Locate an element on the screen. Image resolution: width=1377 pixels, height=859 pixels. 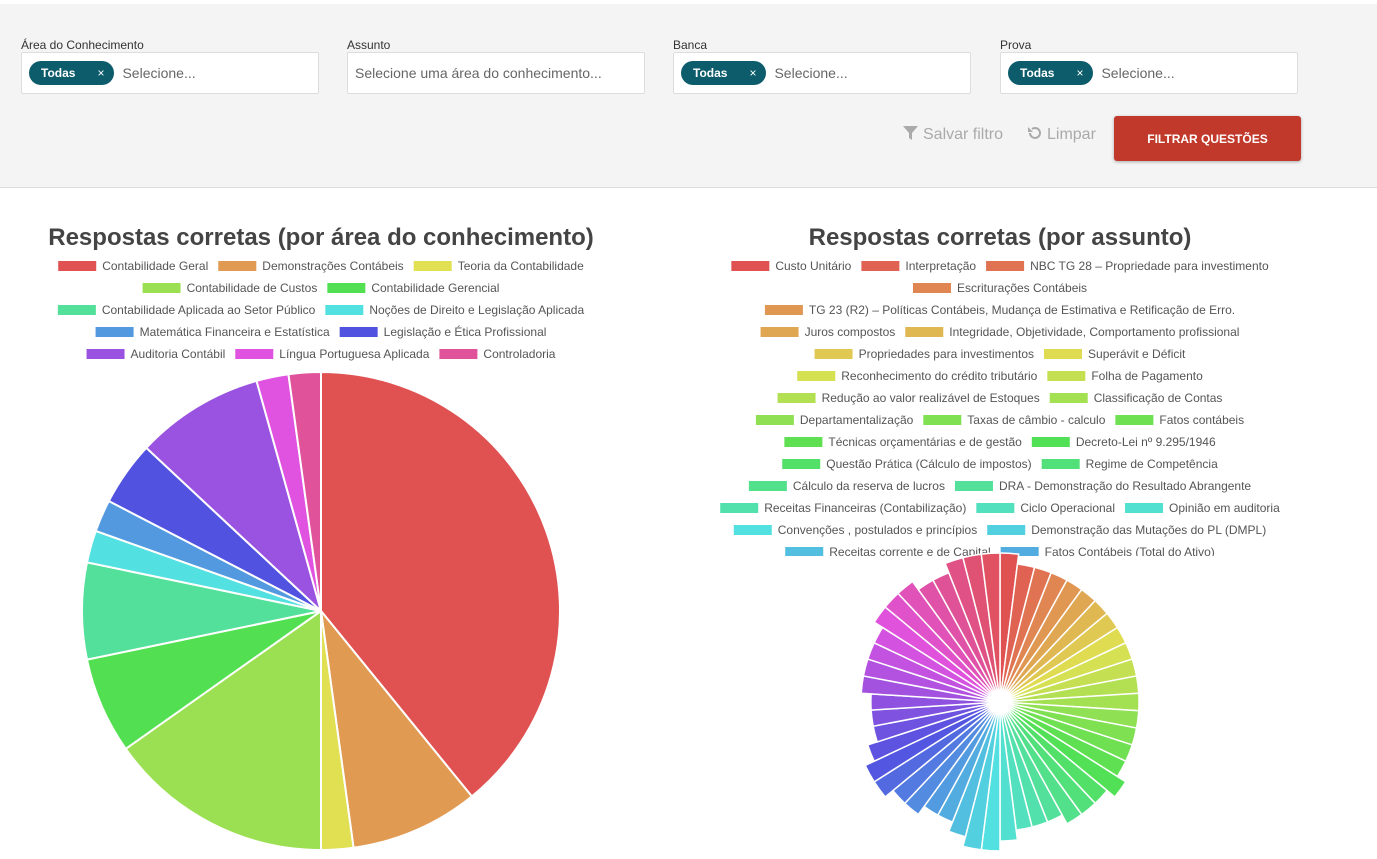
legend-label: Contabilidade Geral is located at coordinates (155, 266).